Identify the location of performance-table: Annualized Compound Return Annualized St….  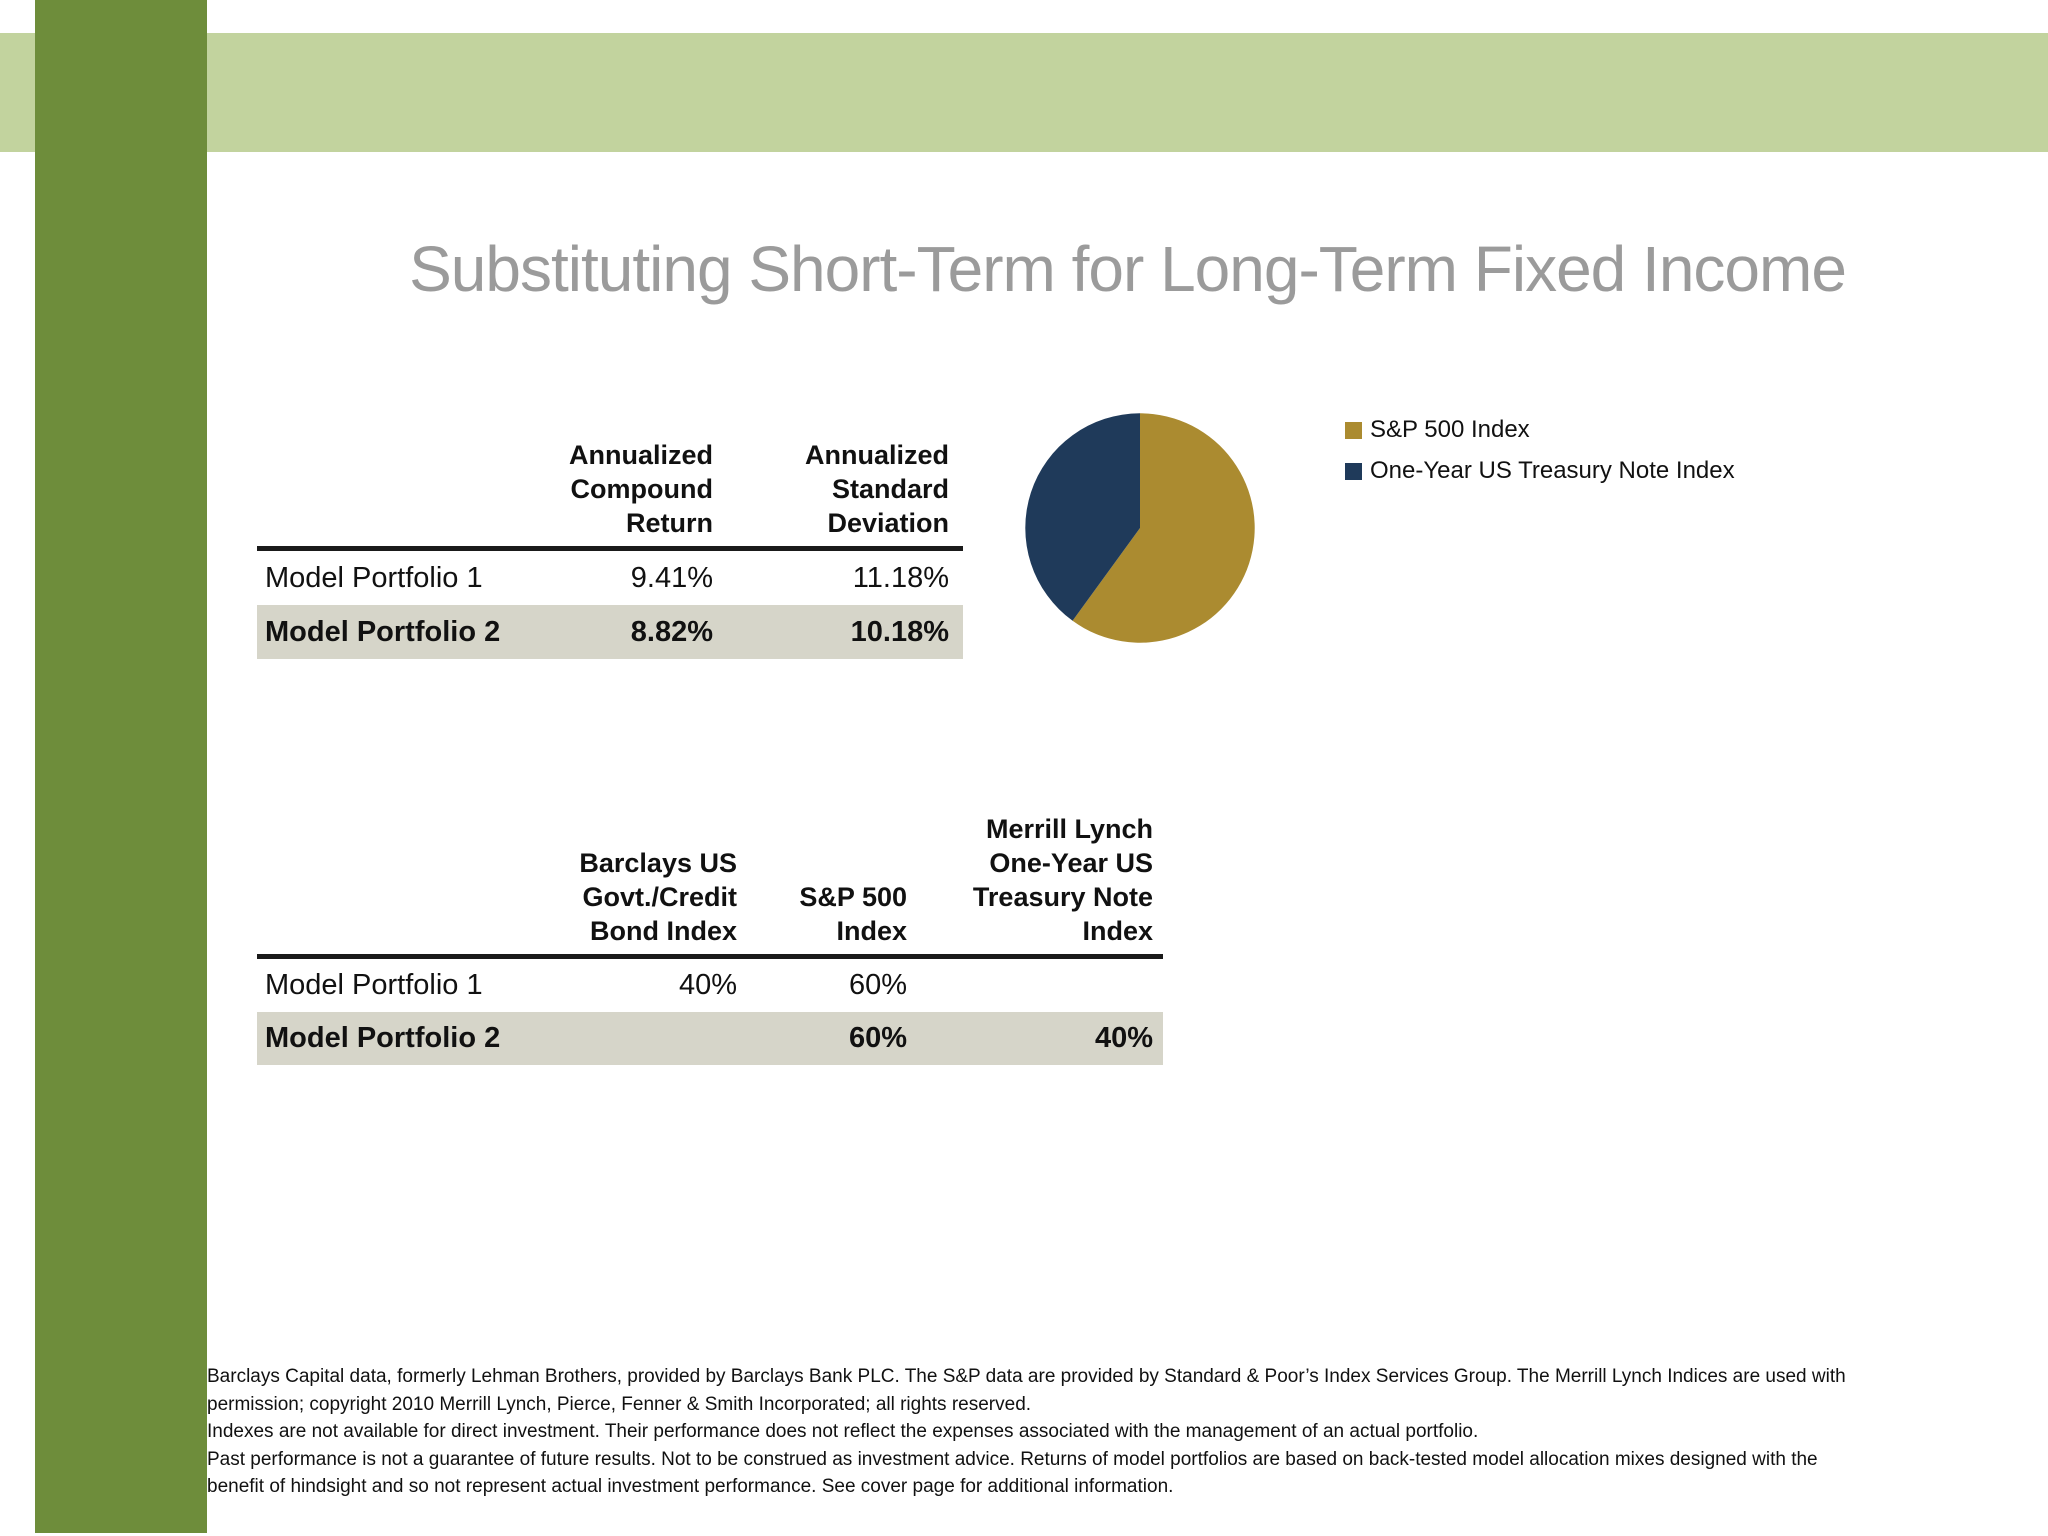
(610, 548).